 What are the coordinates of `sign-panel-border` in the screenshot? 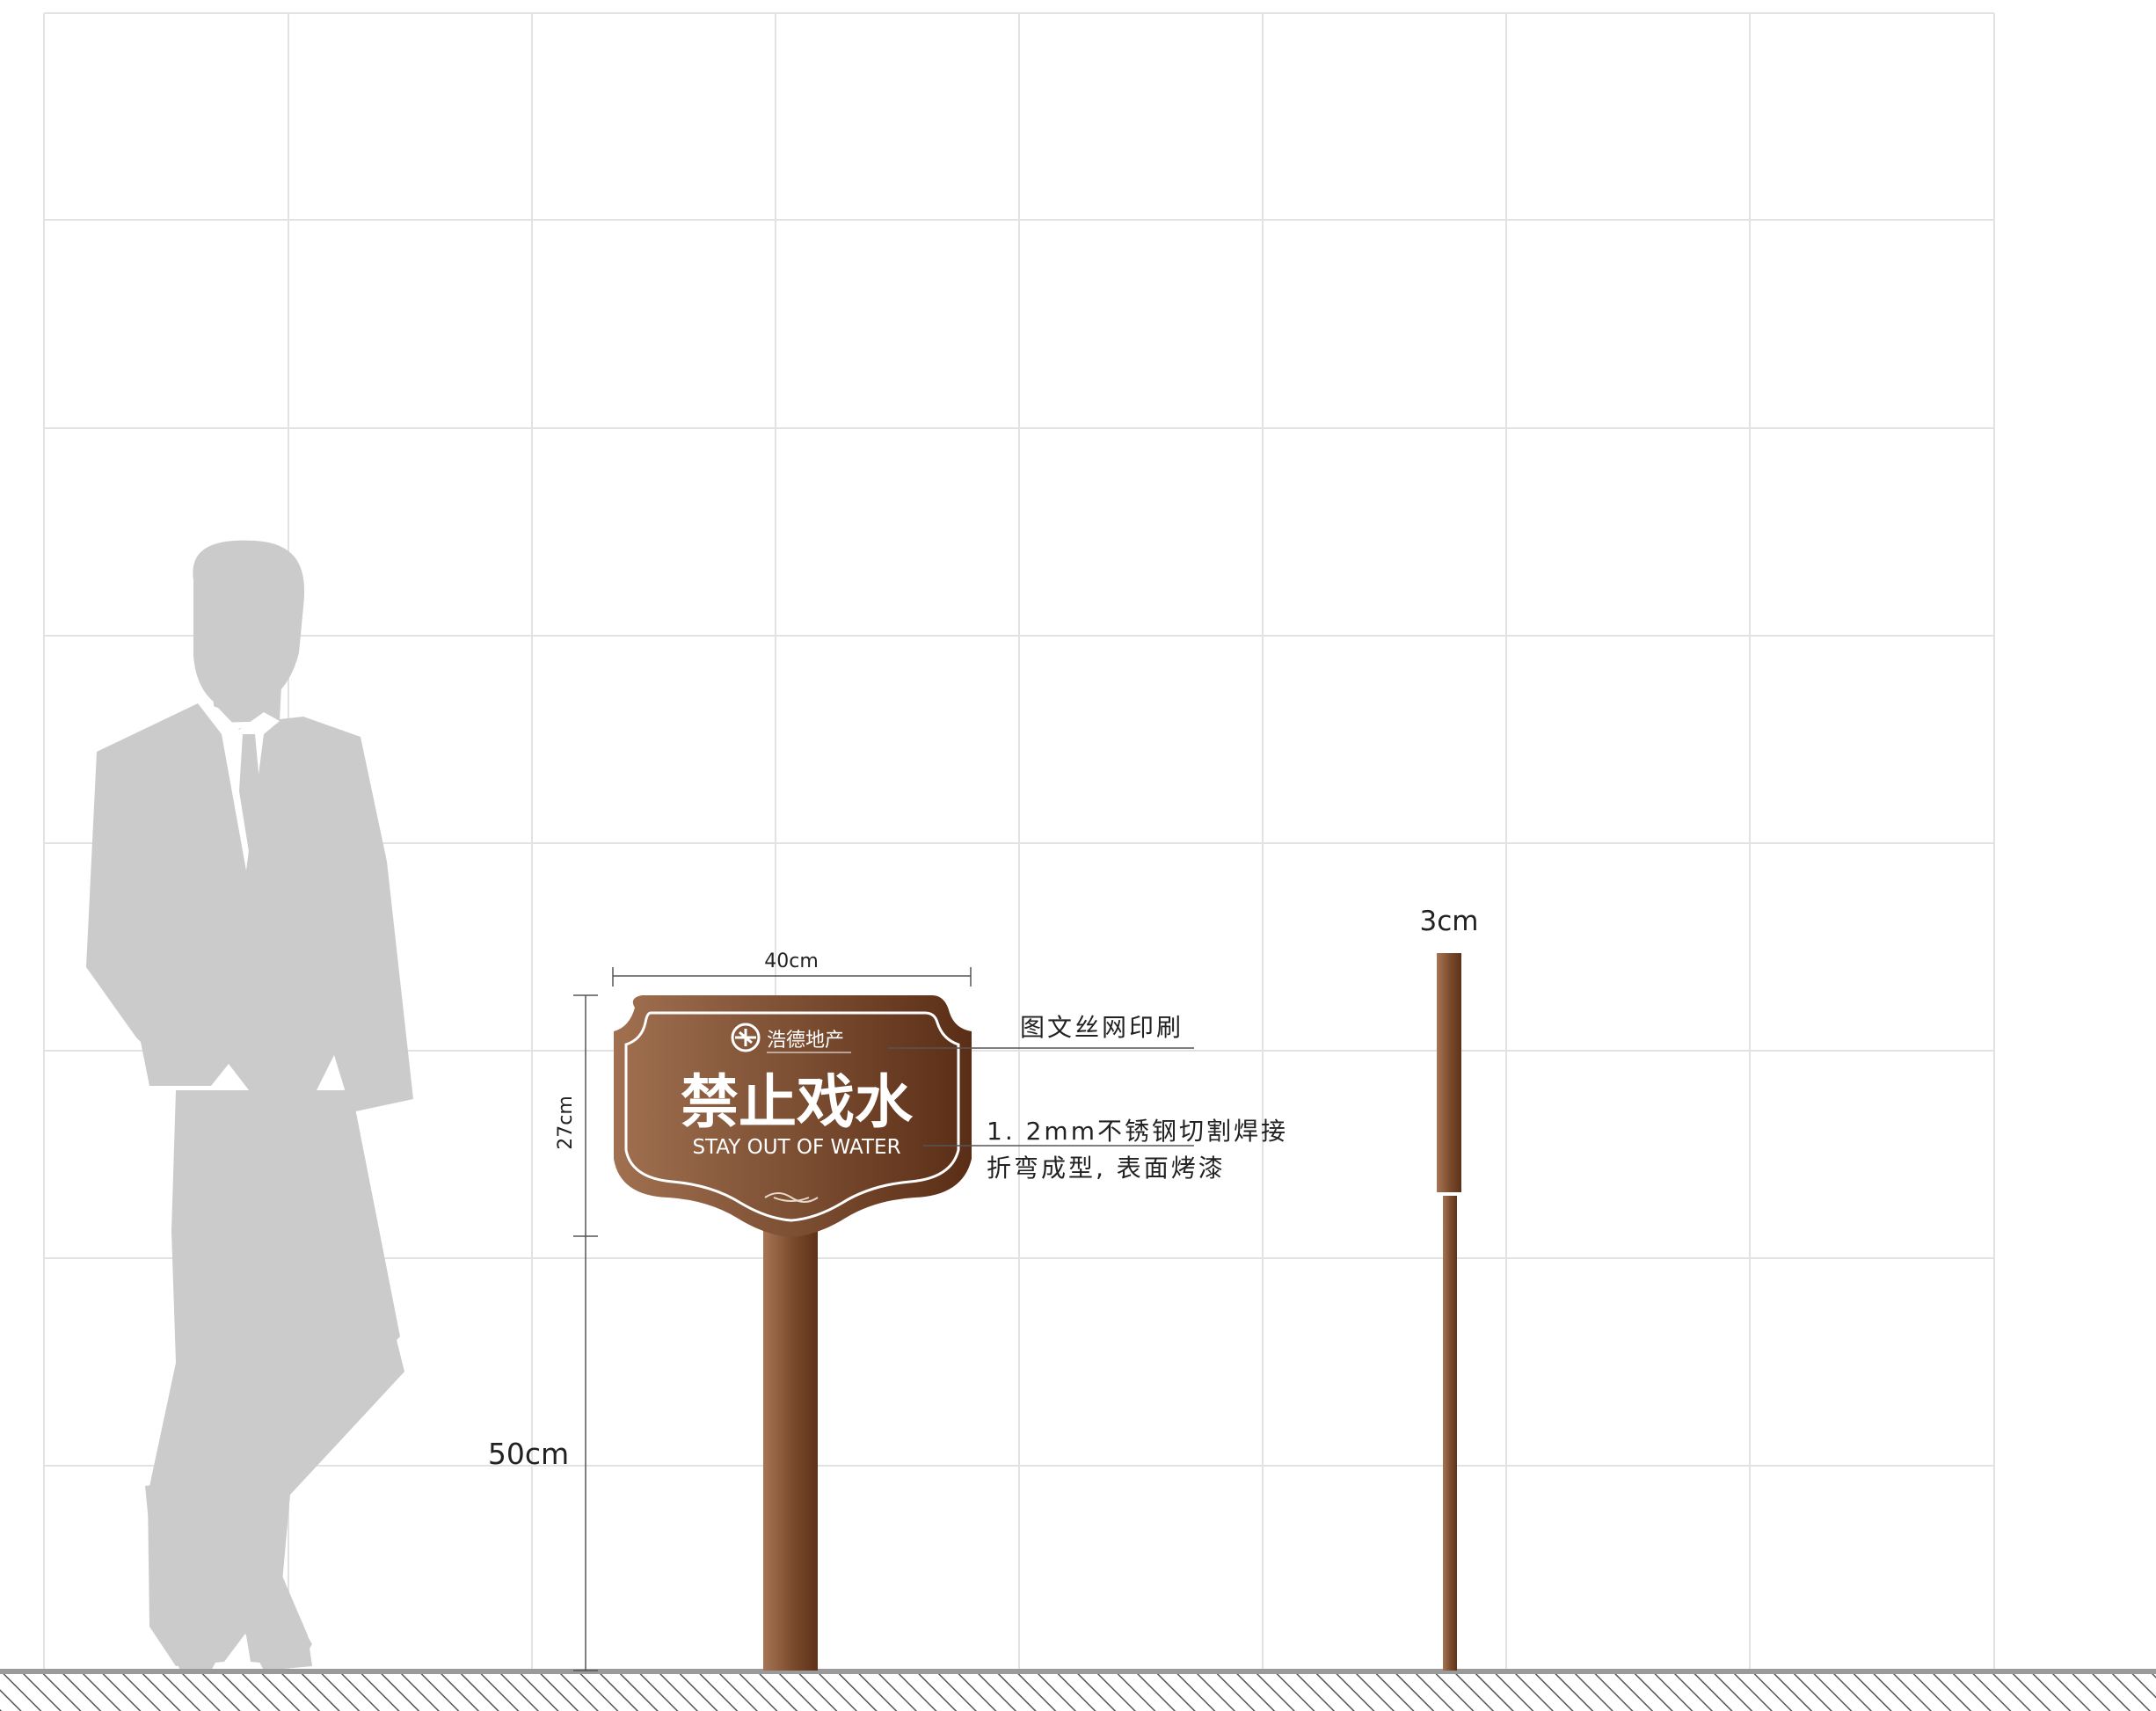 It's located at (792, 1116).